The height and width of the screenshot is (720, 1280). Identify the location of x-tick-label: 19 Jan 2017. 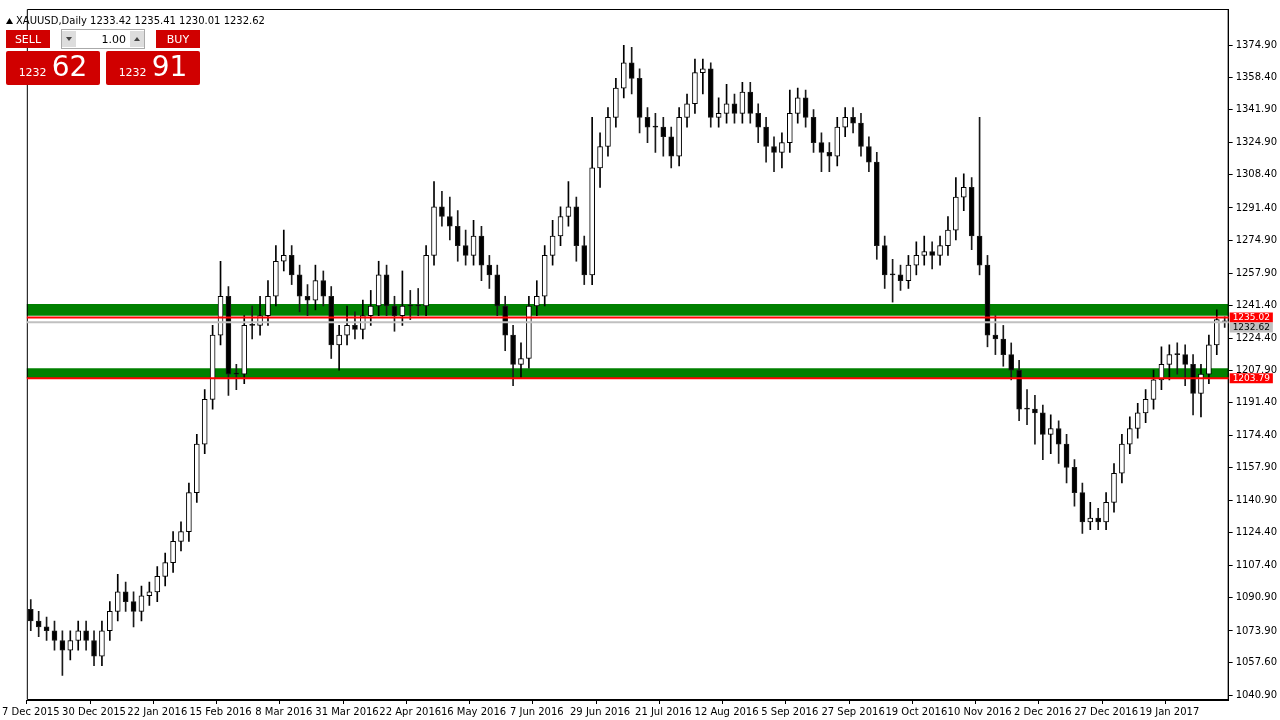
(1169, 711).